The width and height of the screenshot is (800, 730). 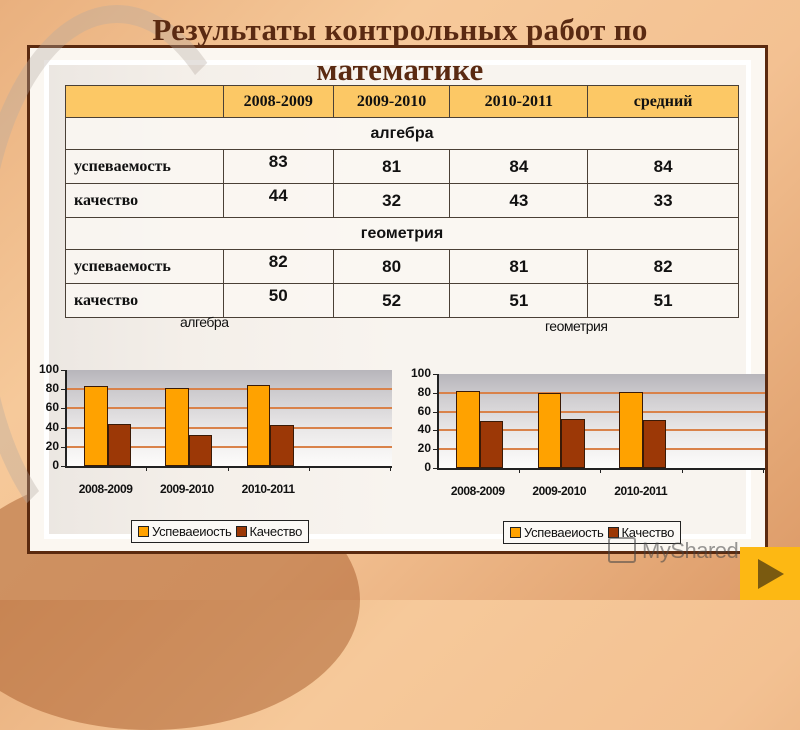 What do you see at coordinates (400, 29) in the screenshot?
I see `title-line-1: Результаты контрольных работ по` at bounding box center [400, 29].